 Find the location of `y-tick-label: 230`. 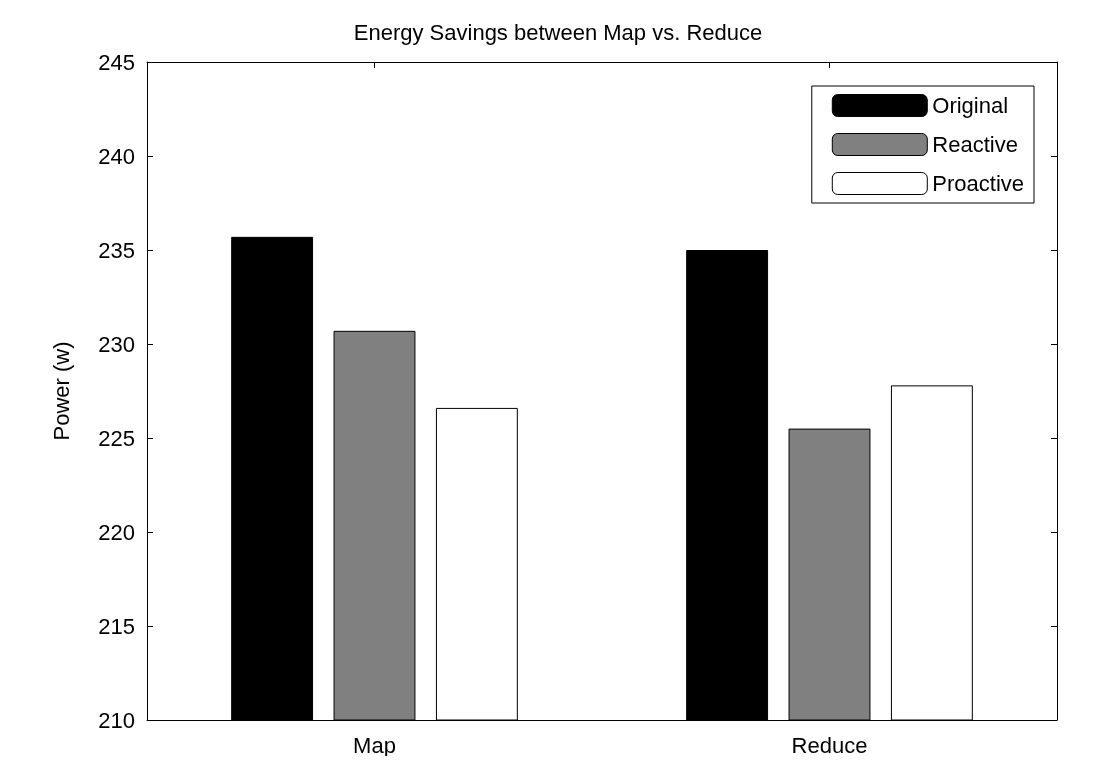

y-tick-label: 230 is located at coordinates (116, 344).